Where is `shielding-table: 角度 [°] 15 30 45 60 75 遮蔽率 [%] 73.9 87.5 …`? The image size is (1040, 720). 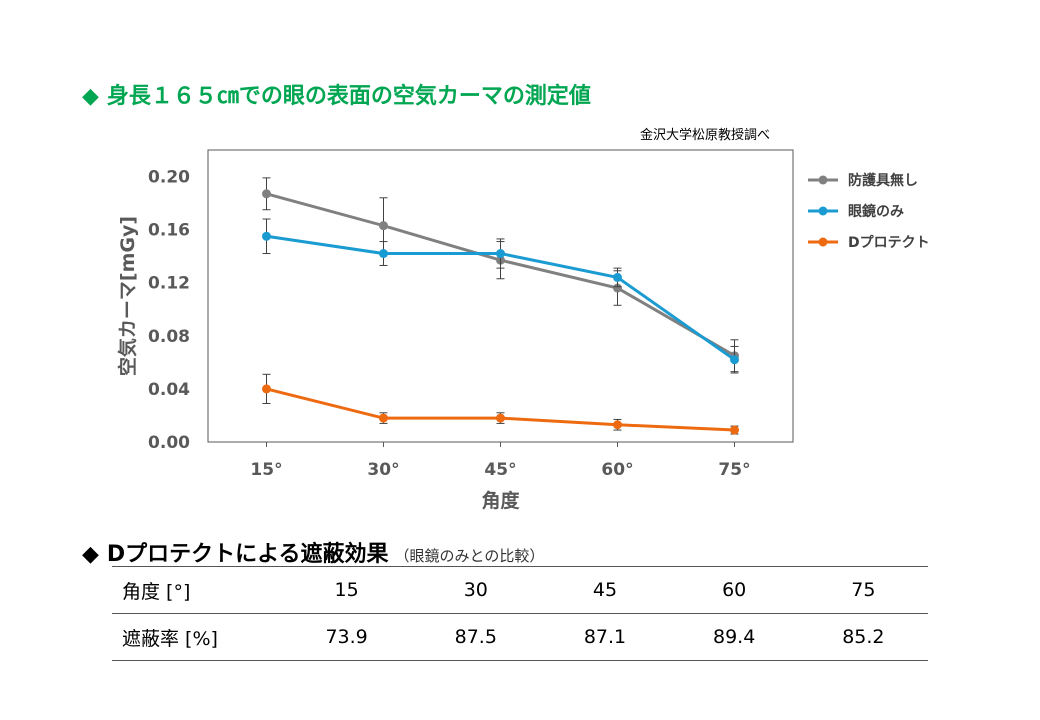
shielding-table: 角度 [°] 15 30 45 60 75 遮蔽率 [%] 73.9 87.5 … is located at coordinates (520, 613).